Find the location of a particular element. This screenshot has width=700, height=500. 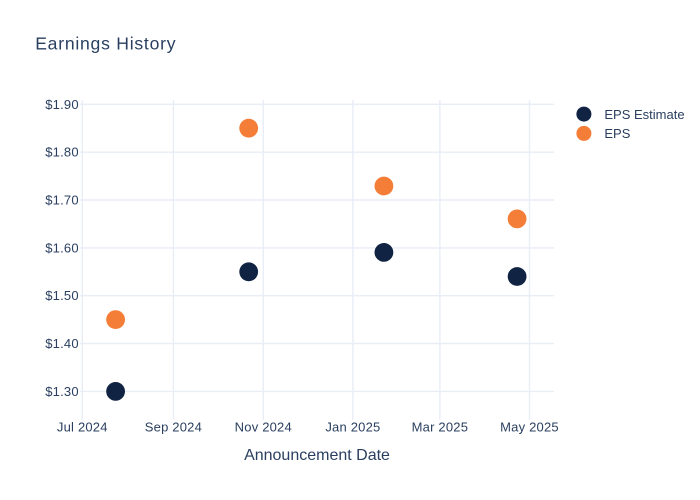

svg-text: Sep 2024 is located at coordinates (173, 426).